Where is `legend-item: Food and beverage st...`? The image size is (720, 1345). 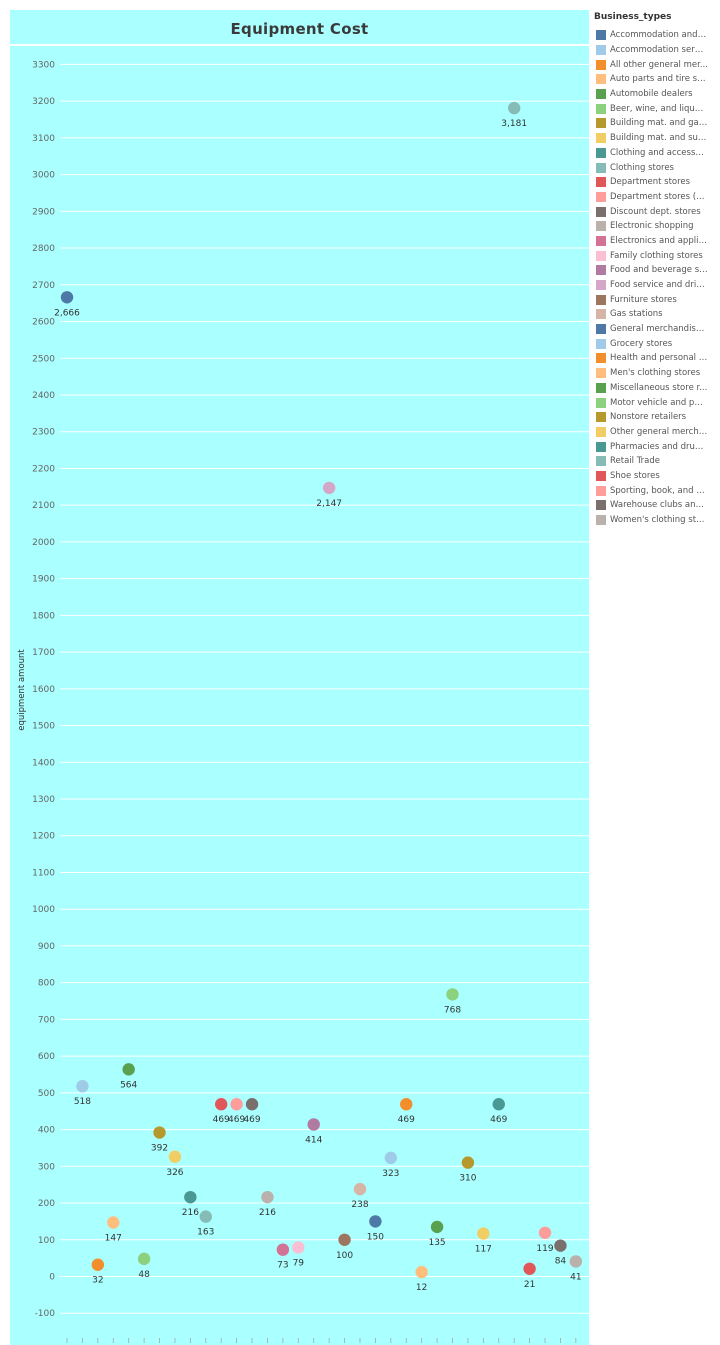 legend-item: Food and beverage st... is located at coordinates (653, 270).